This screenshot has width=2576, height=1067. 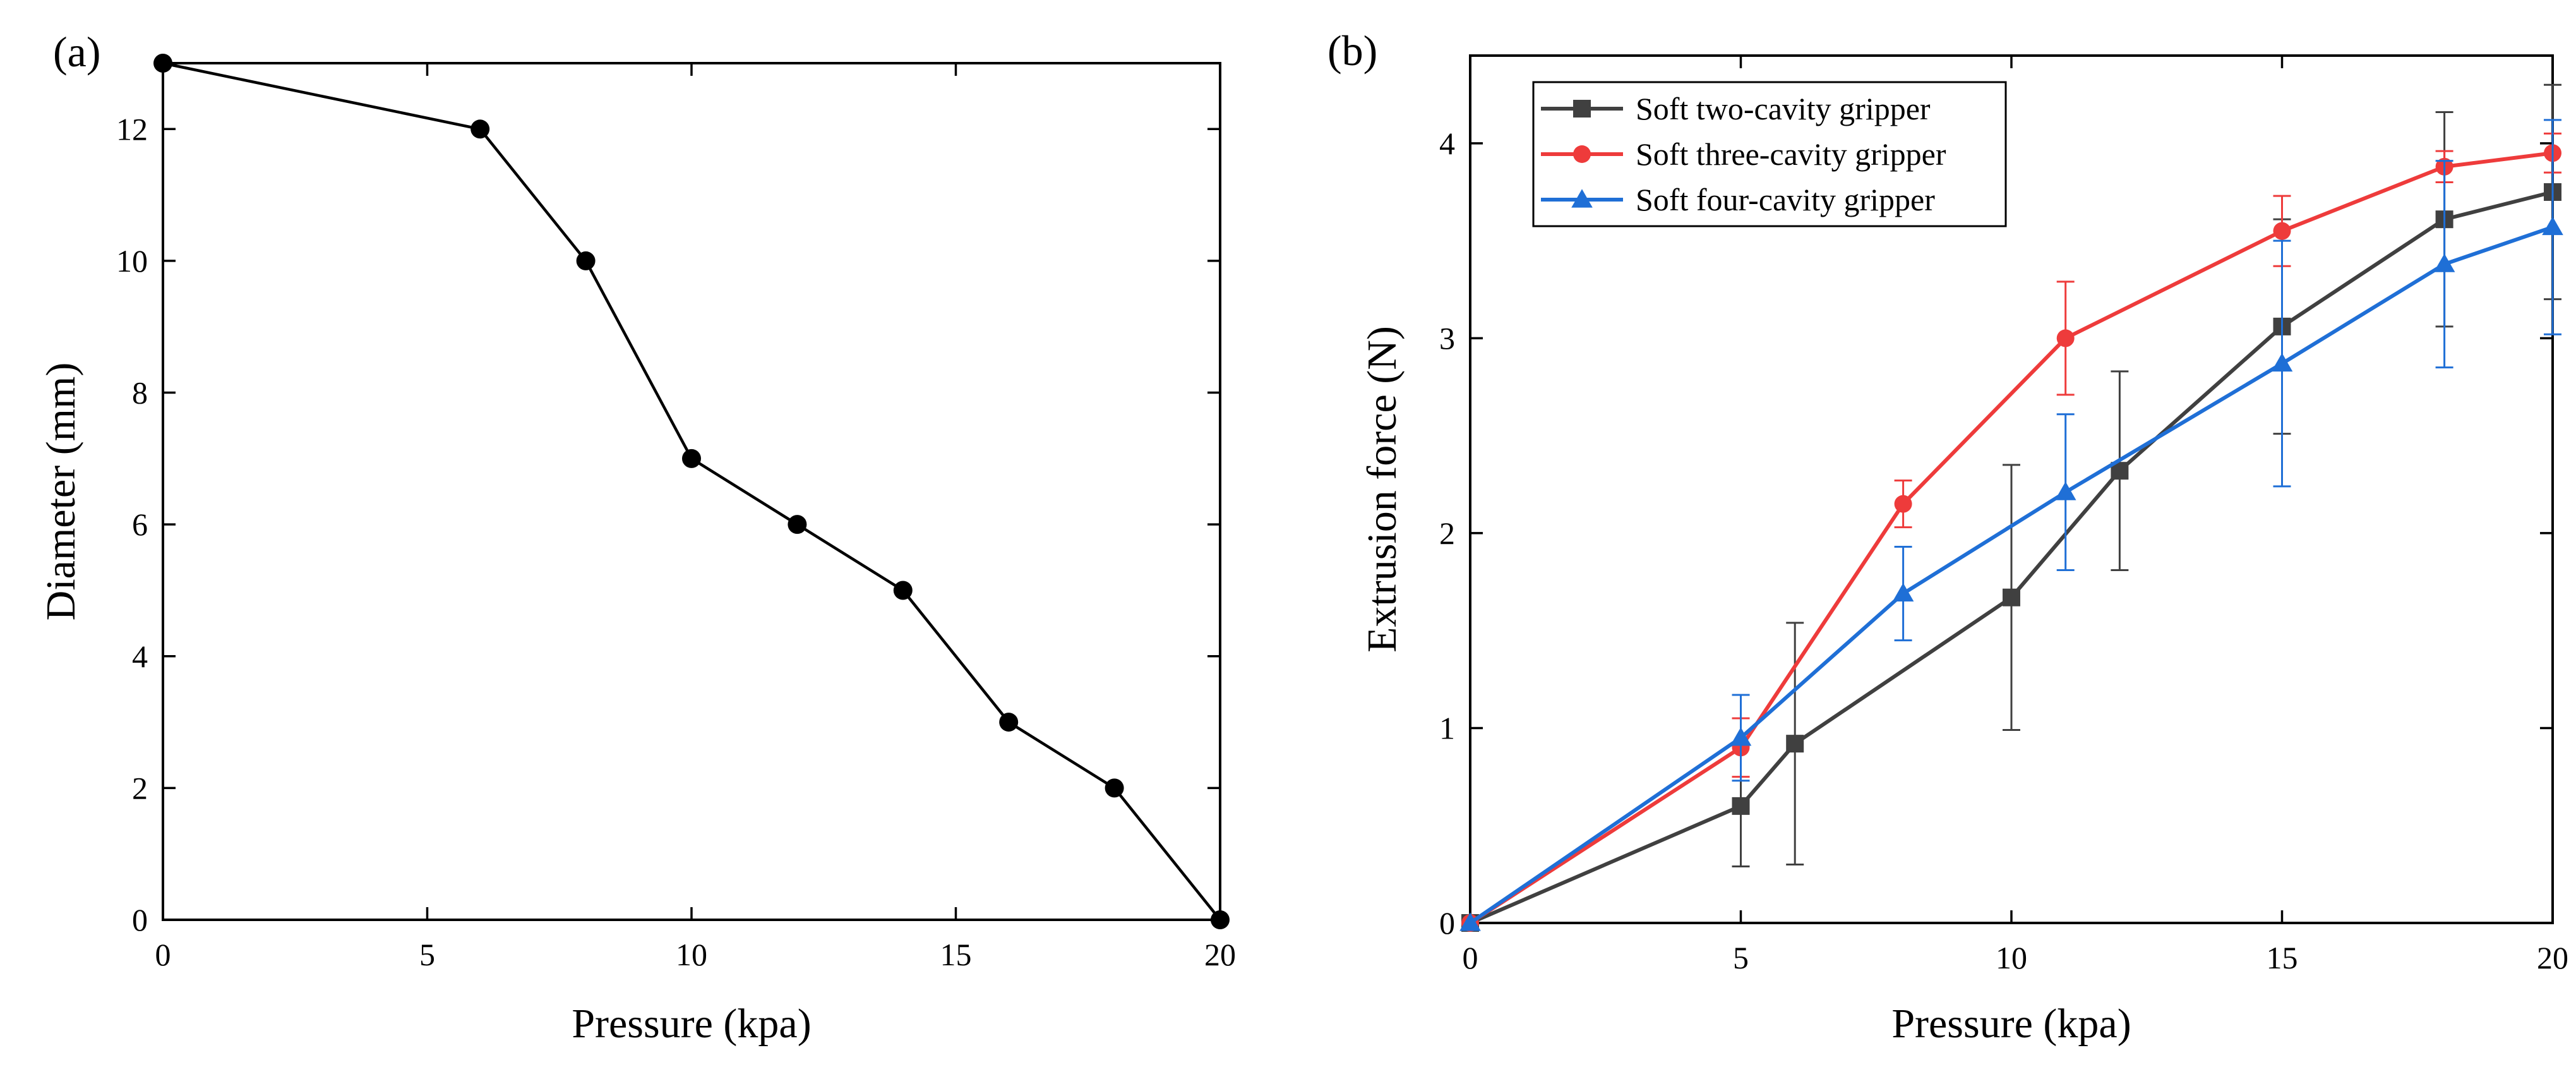 I want to click on y-tick-label: 6, so click(x=140, y=524).